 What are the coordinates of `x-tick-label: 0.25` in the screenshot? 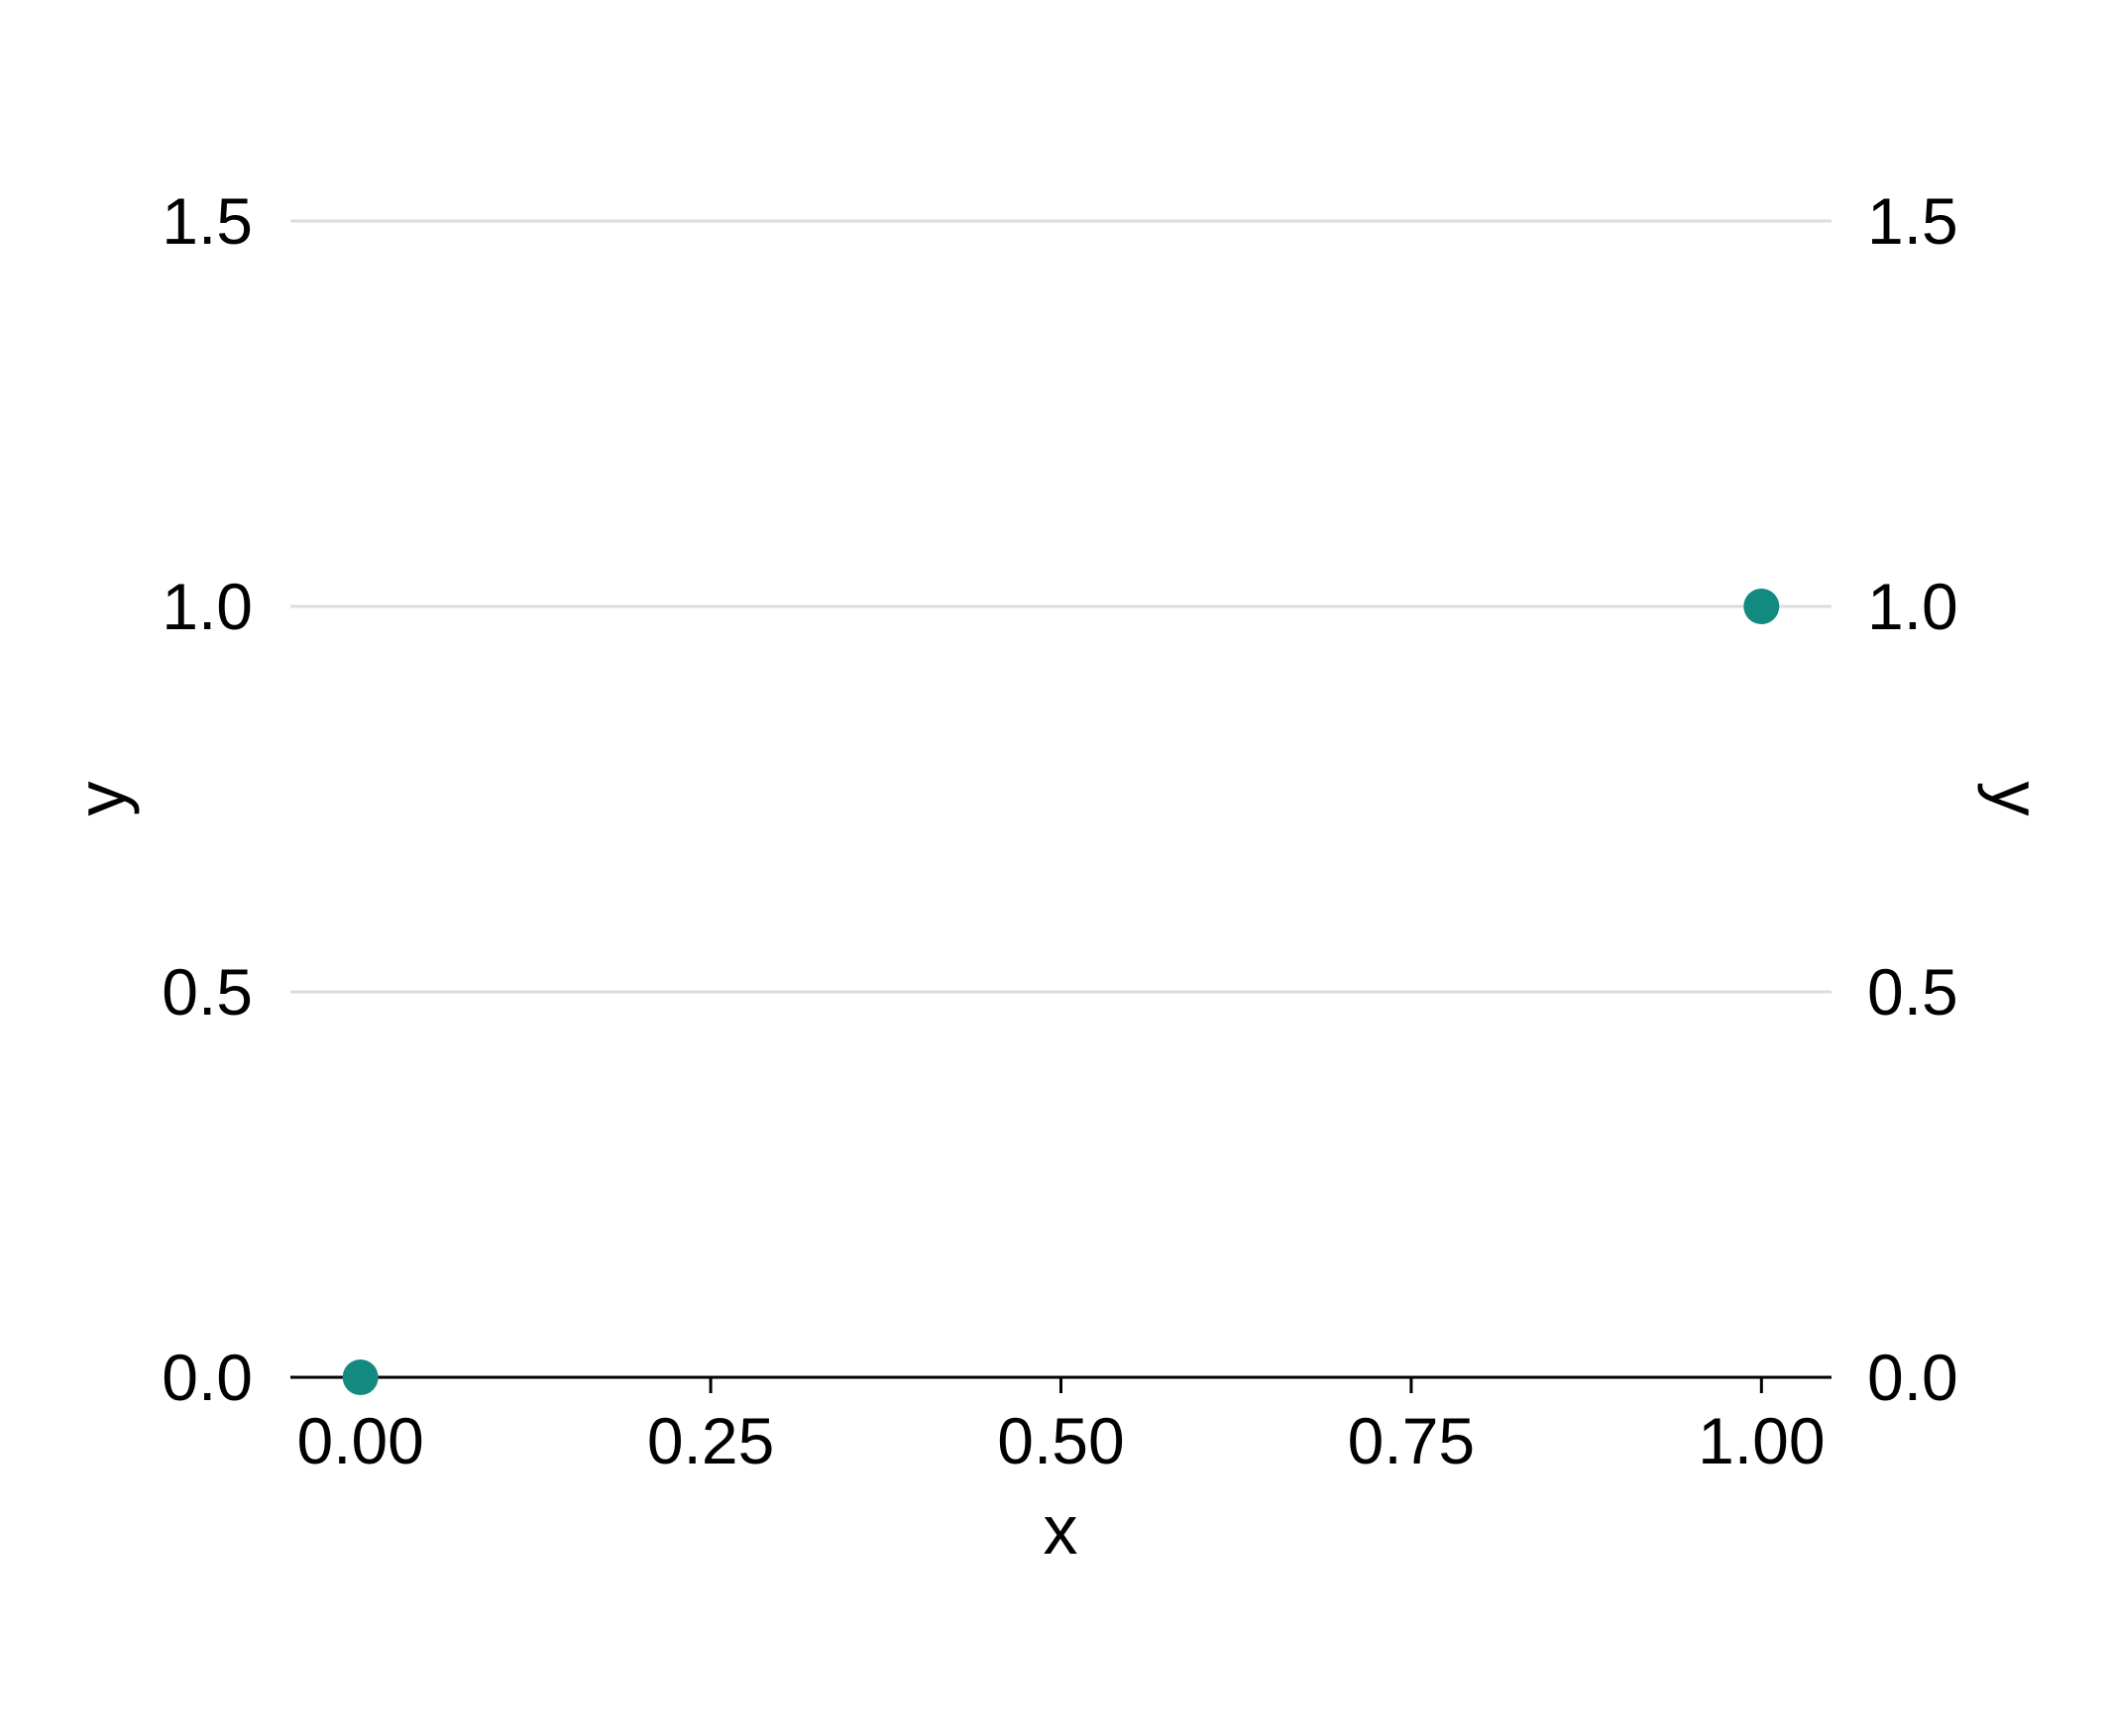 It's located at (710, 1440).